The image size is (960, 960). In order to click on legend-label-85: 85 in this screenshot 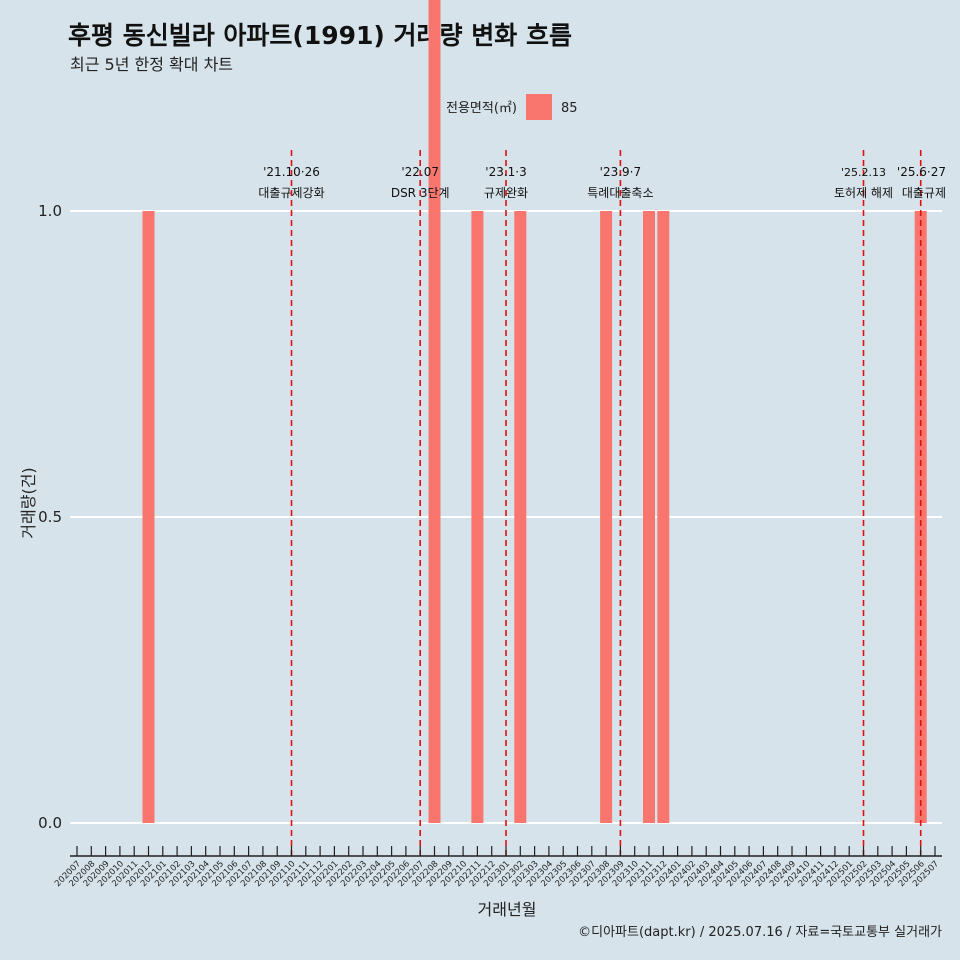, I will do `click(569, 108)`.